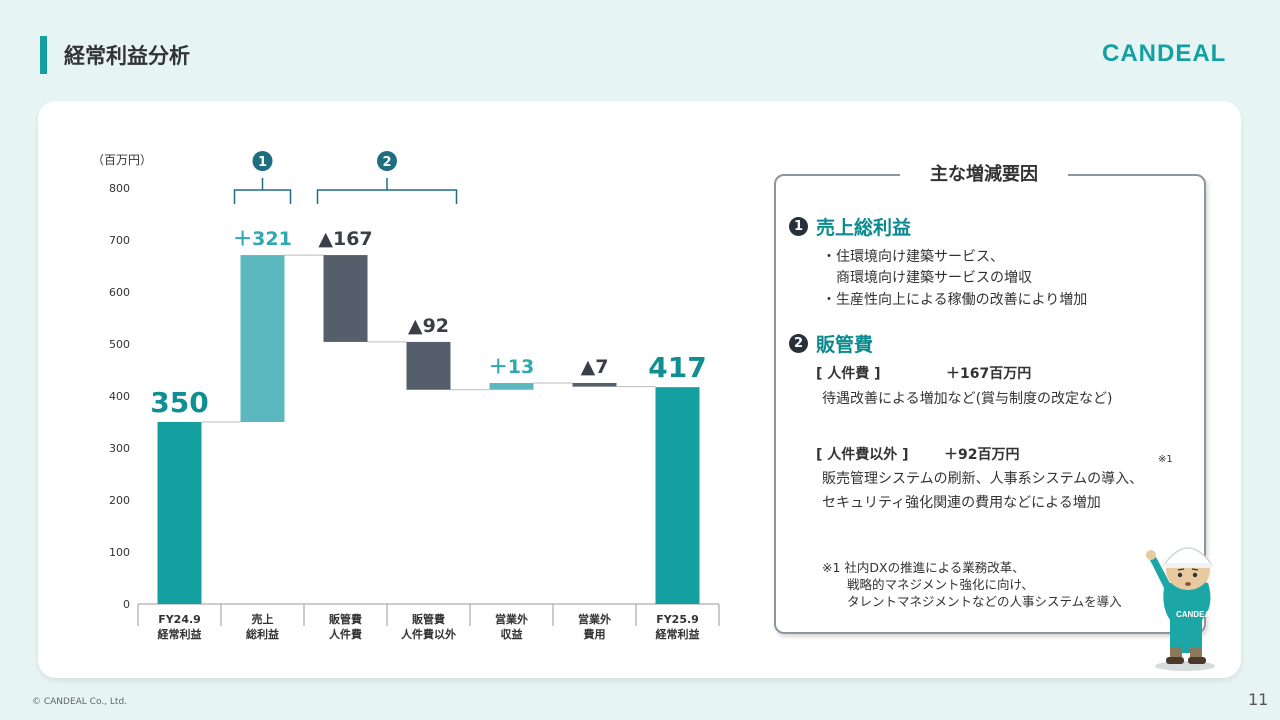 This screenshot has width=1280, height=720. Describe the element at coordinates (798, 343) in the screenshot. I see `section2-number: 2` at that location.